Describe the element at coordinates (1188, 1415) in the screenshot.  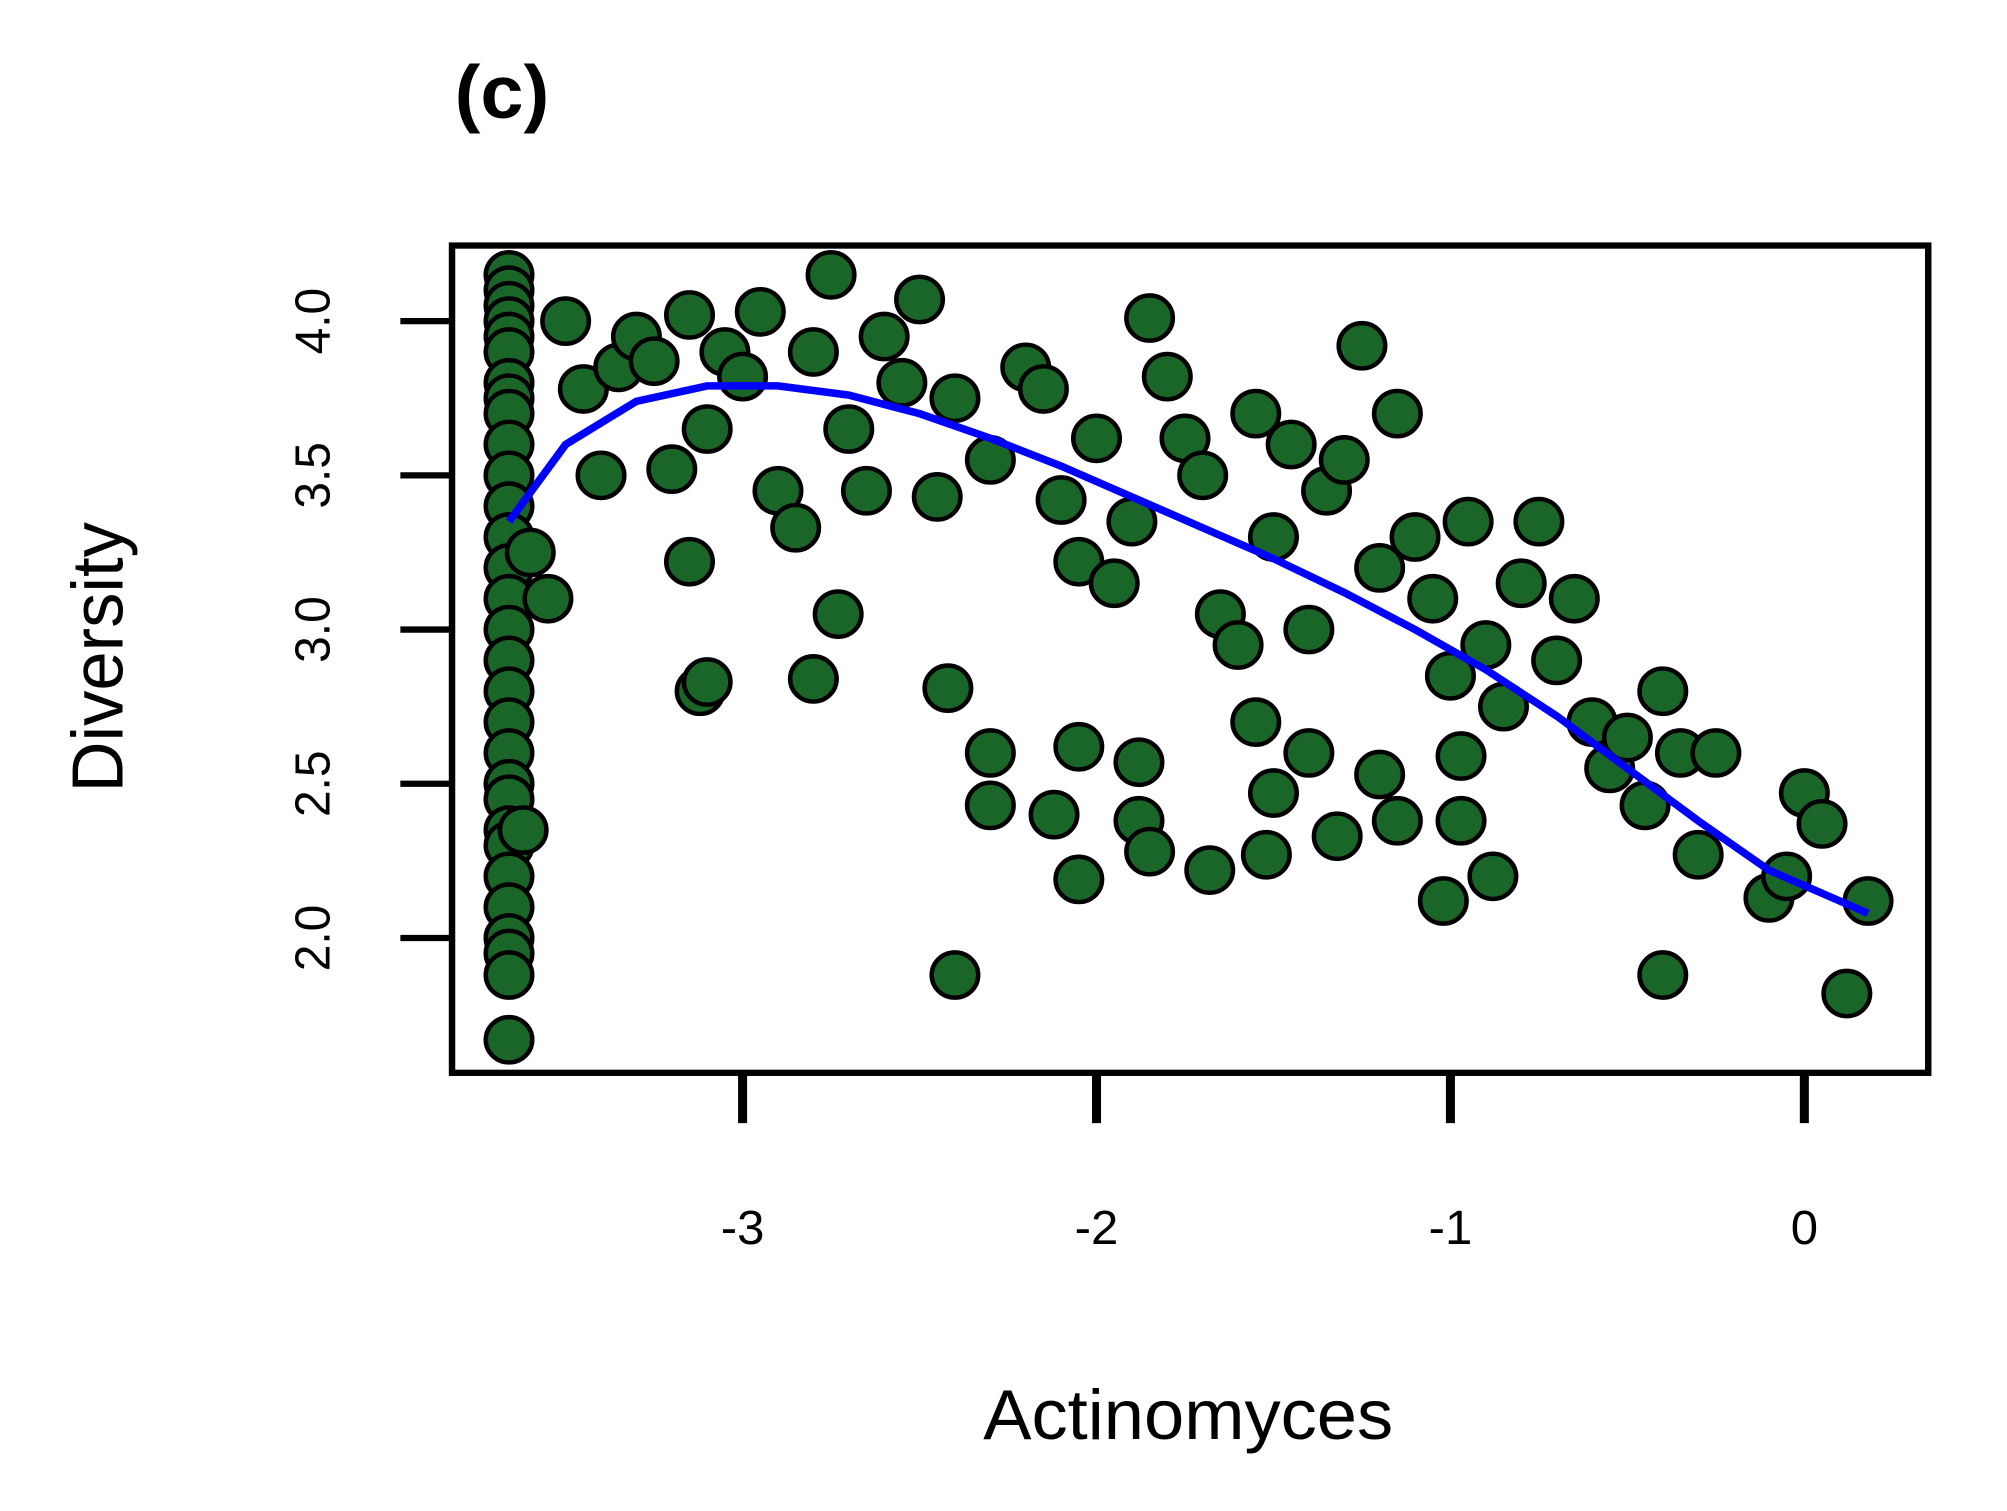
I see `x-axis-label: Actinomyces` at that location.